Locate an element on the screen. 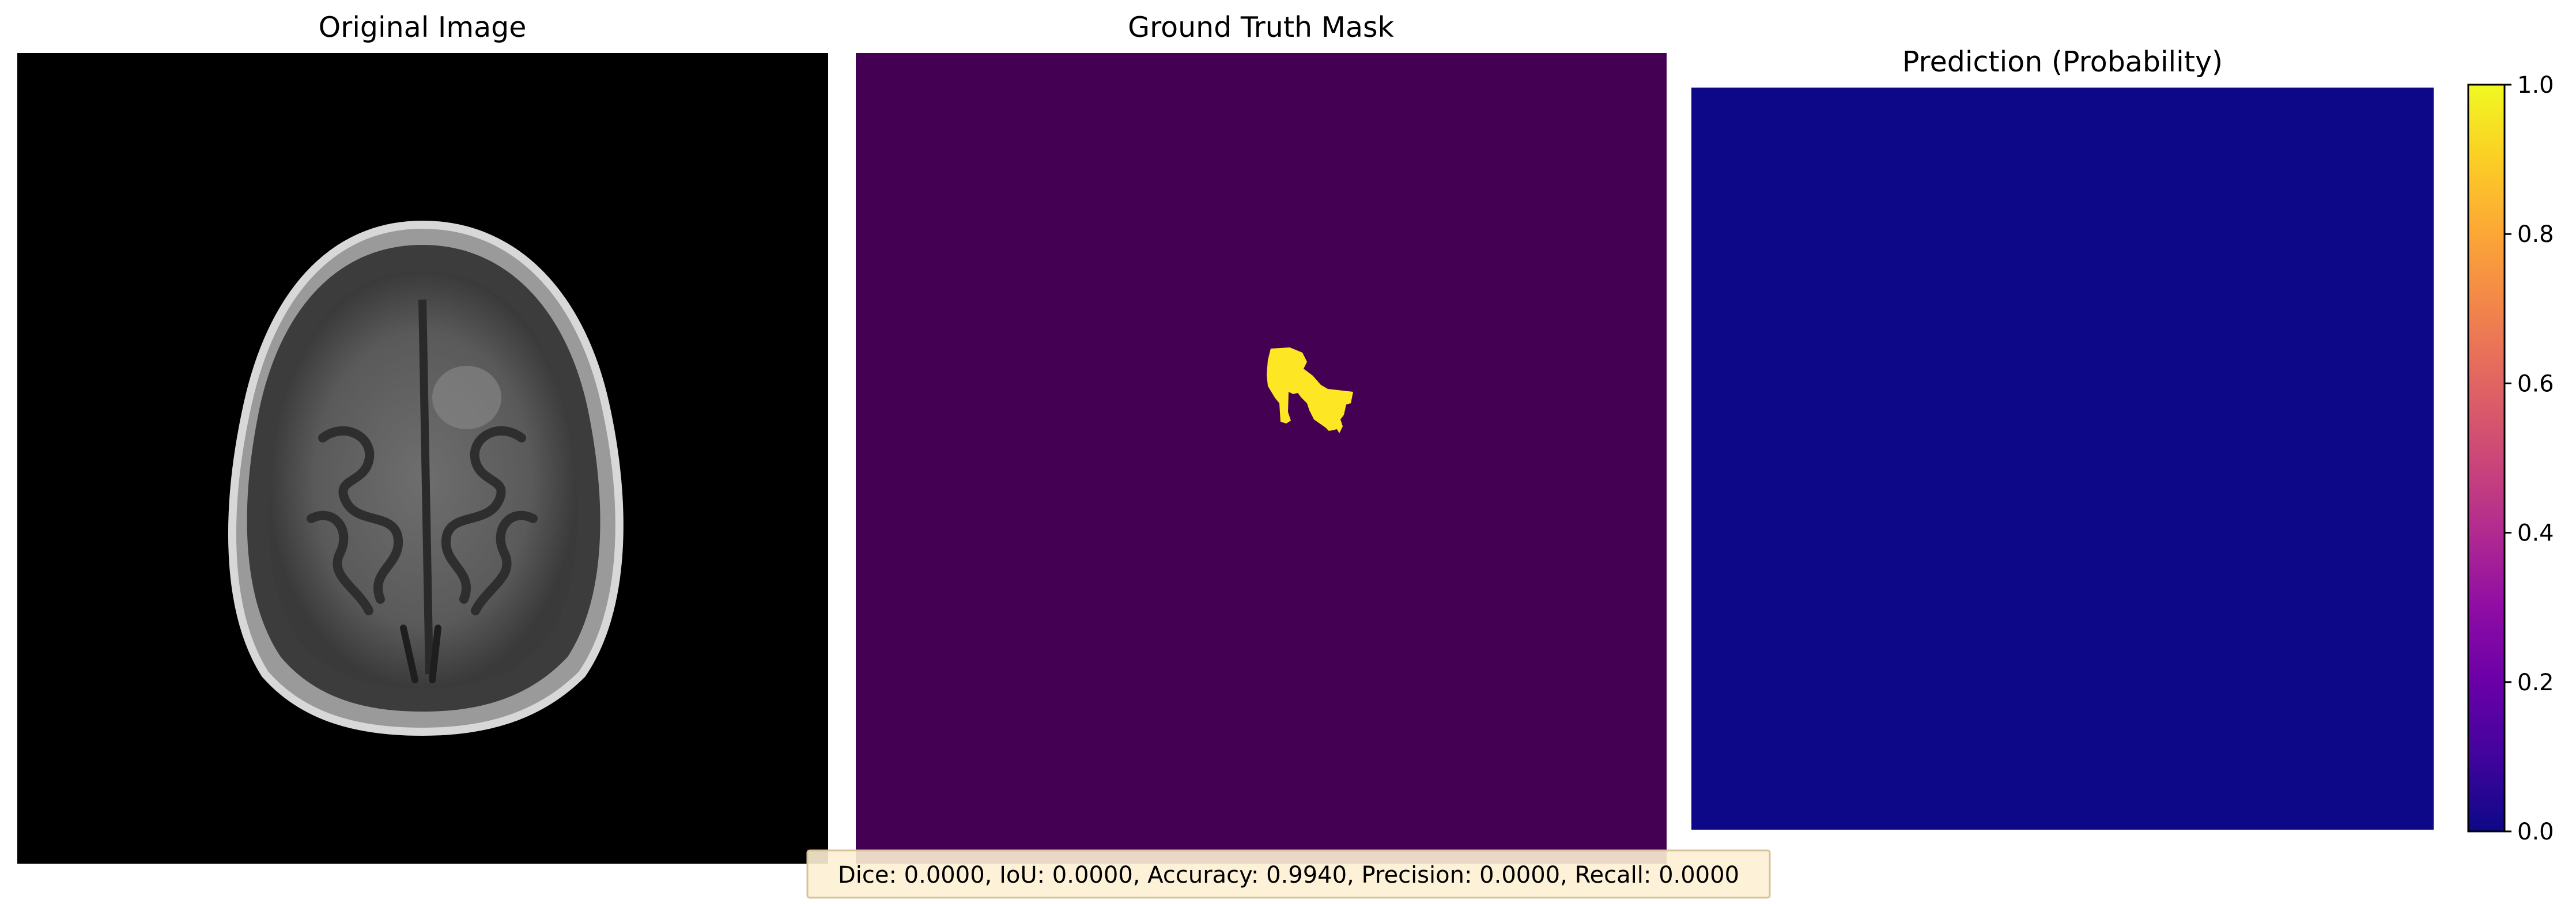  colorbar: 0.0 0.2 0.4 0.6 0.8 1.0 is located at coordinates (2510, 458).